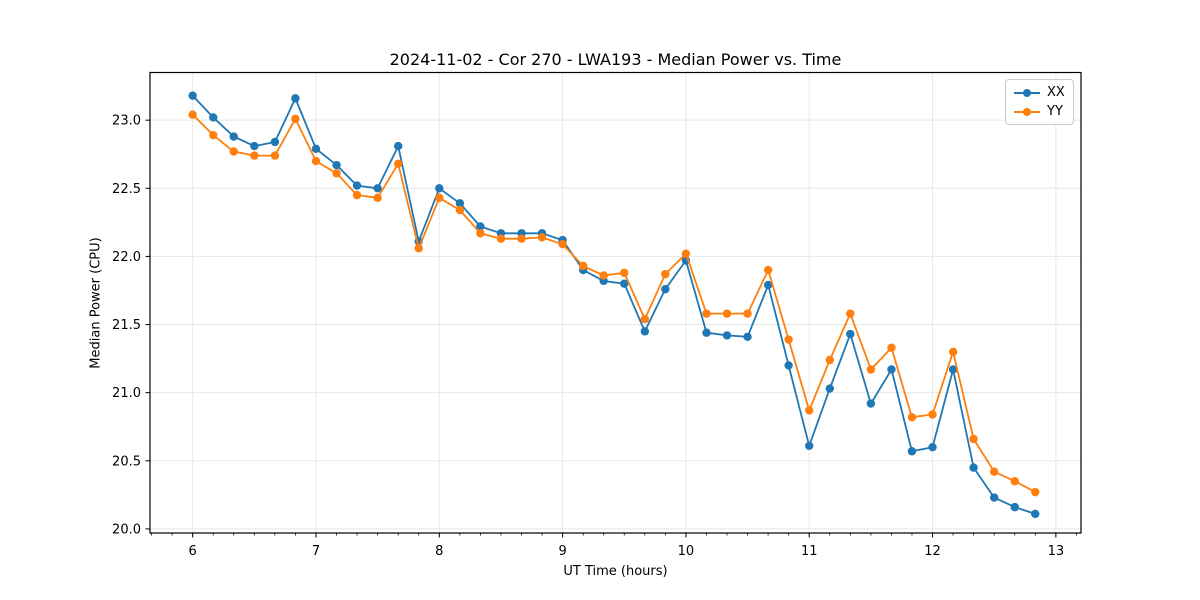 The image size is (1200, 600). I want to click on legend-line-marker-xx-icon, so click(1027, 93).